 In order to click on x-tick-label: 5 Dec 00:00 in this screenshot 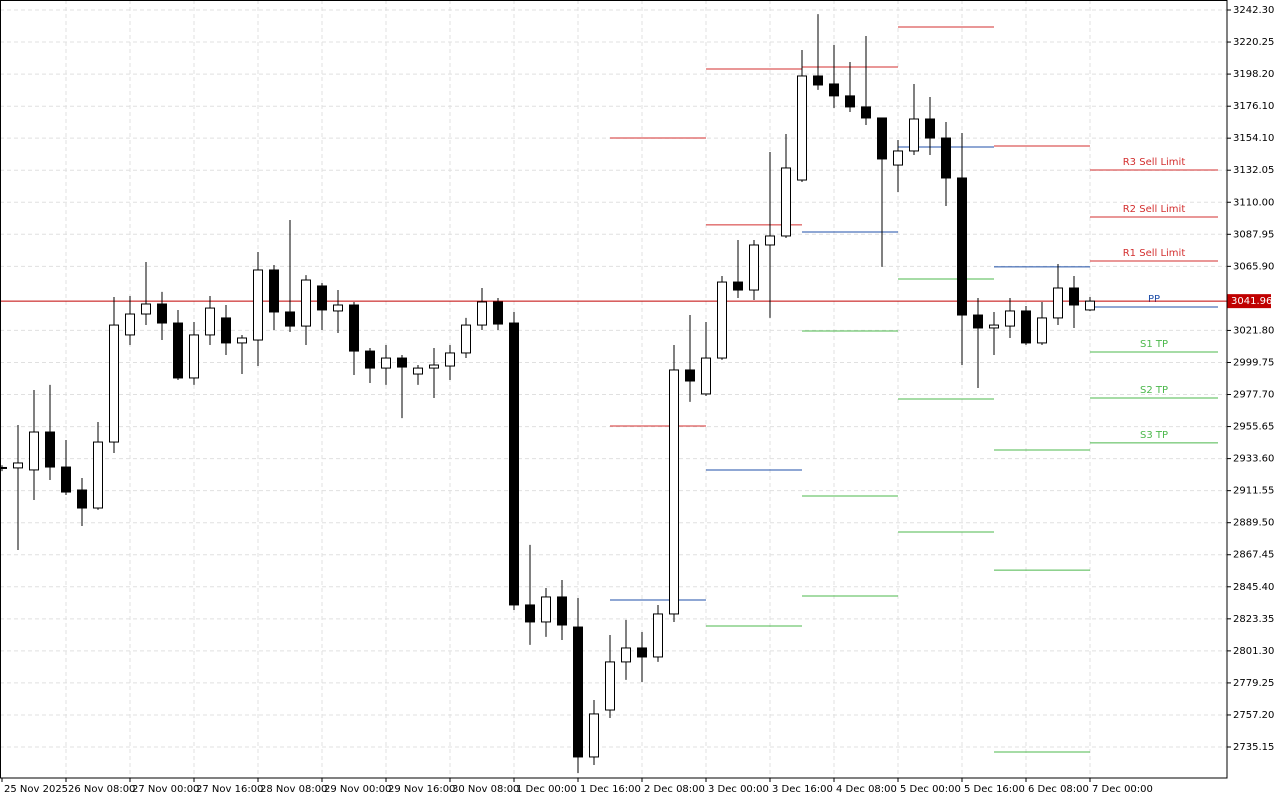, I will do `click(930, 789)`.